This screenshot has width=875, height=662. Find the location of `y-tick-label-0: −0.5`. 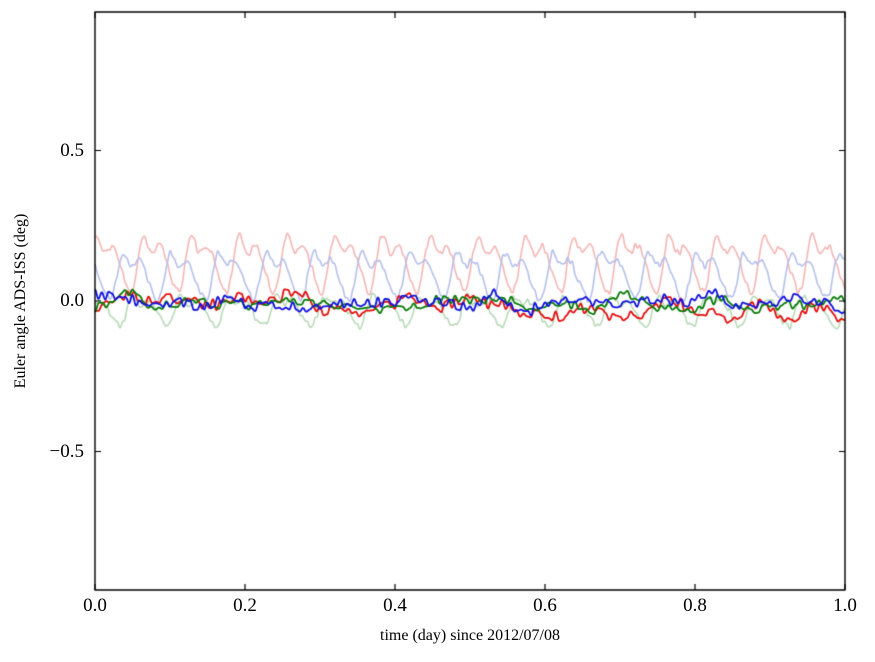

y-tick-label-0: −0.5 is located at coordinates (66, 451).